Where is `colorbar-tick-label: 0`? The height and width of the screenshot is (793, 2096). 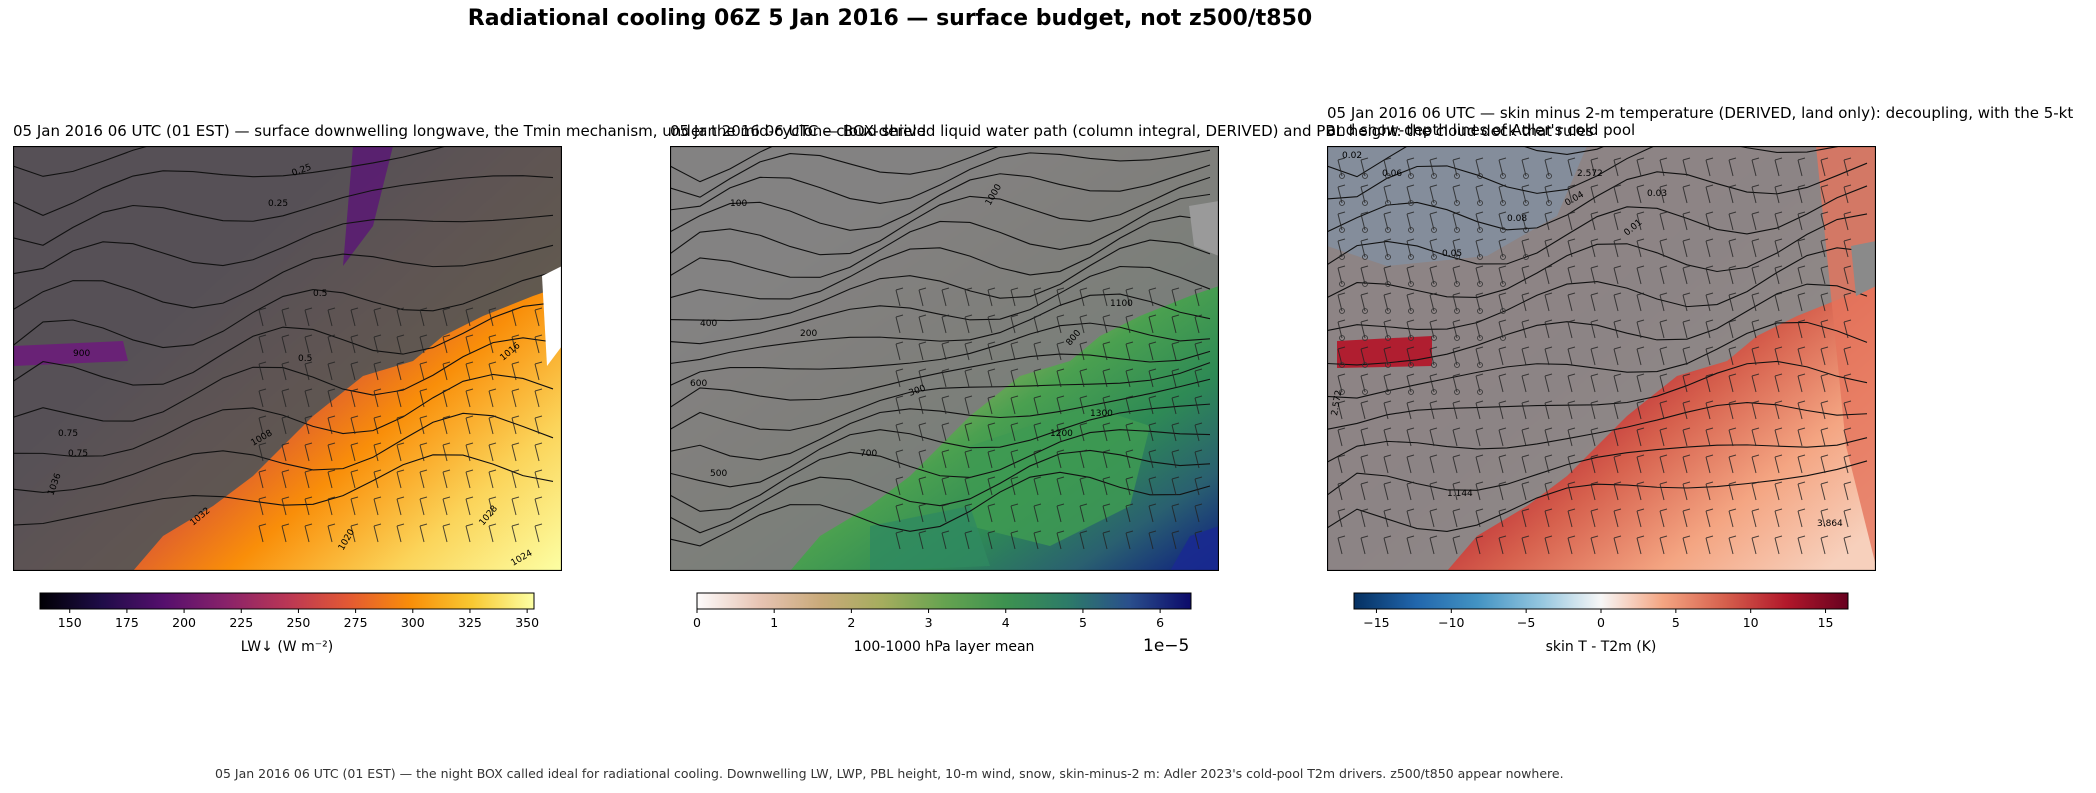
colorbar-tick-label: 0 is located at coordinates (1601, 622).